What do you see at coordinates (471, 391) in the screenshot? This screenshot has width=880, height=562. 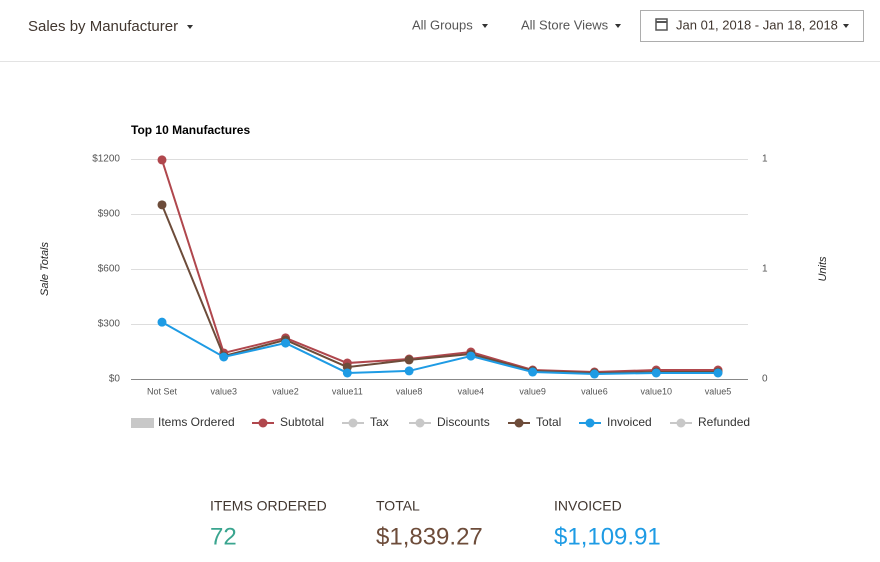 I see `x-tick-label: value4` at bounding box center [471, 391].